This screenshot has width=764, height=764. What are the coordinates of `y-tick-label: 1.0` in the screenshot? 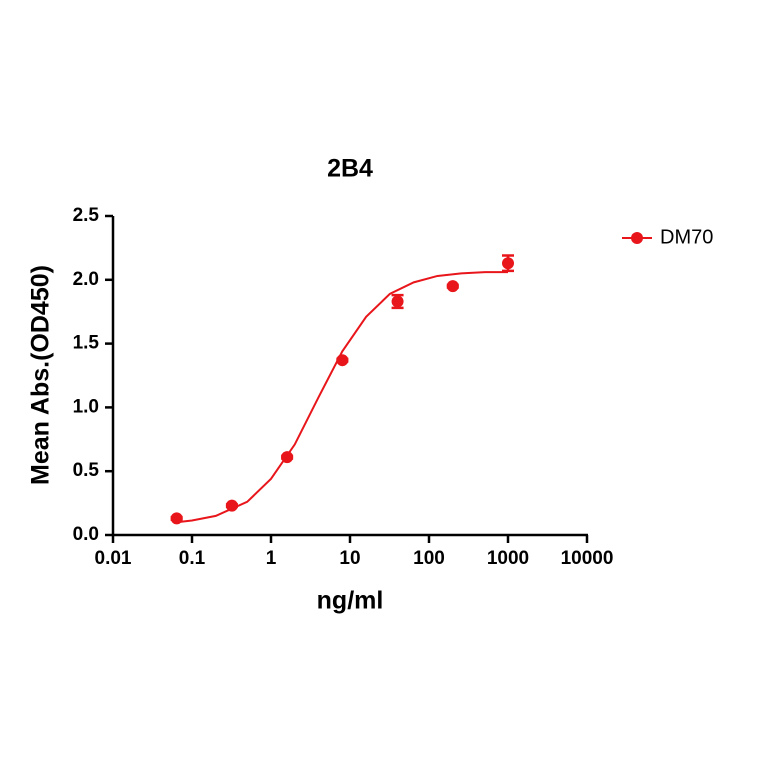 It's located at (86, 406).